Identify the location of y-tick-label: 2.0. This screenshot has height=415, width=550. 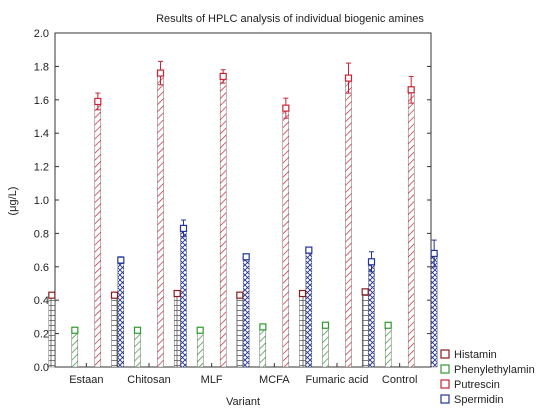
(41, 34).